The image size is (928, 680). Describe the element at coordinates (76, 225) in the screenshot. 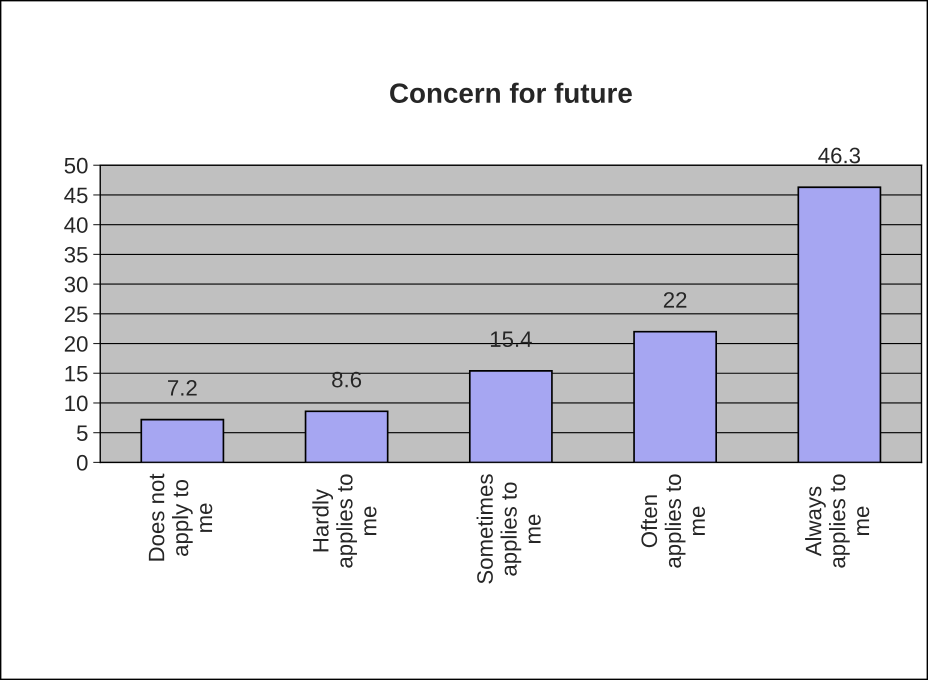

I see `y-tick-label: 40` at that location.